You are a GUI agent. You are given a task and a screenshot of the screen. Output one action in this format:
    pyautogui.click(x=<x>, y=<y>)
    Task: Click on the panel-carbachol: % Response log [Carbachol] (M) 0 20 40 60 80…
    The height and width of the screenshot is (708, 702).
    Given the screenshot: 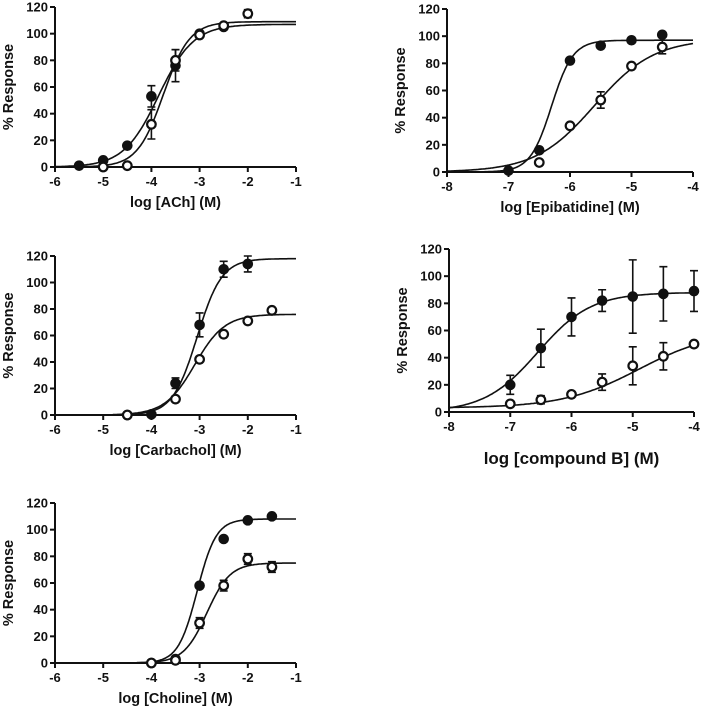 What is the action you would take?
    pyautogui.click(x=151, y=354)
    